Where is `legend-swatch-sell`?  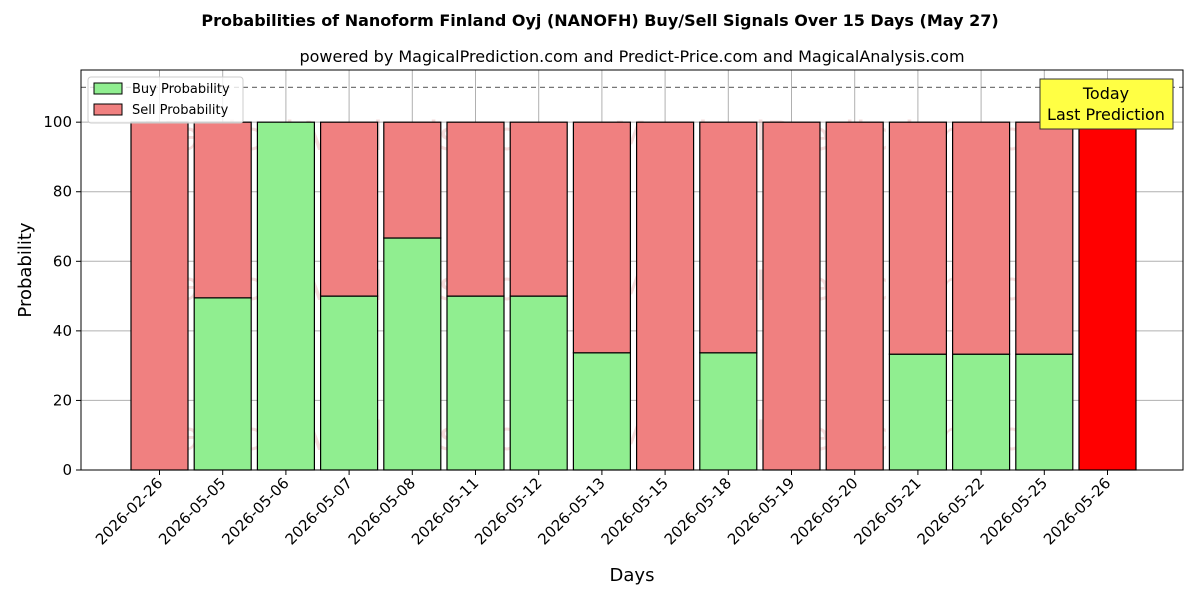 legend-swatch-sell is located at coordinates (108, 109).